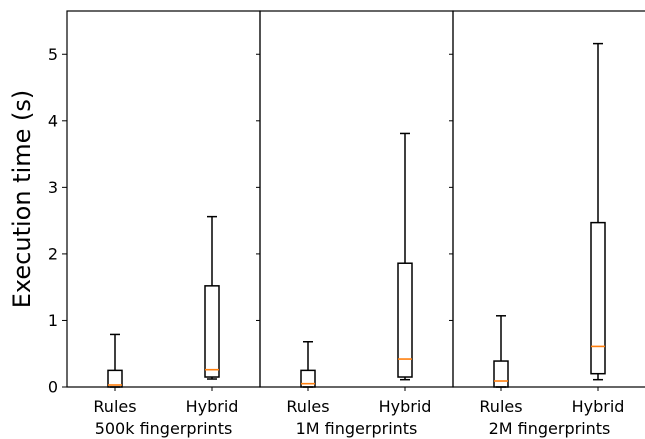 The image size is (645, 439). I want to click on y-tick-label: 1, so click(53, 320).